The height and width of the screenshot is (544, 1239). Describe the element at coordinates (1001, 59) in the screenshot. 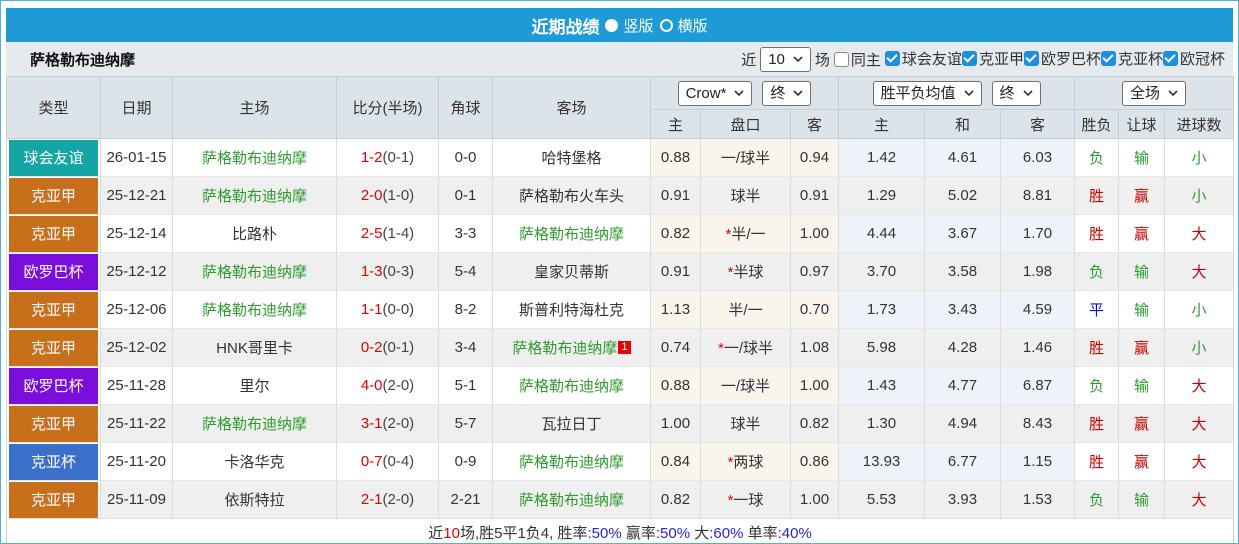

I see `league-filter-label: 克亚甲` at that location.